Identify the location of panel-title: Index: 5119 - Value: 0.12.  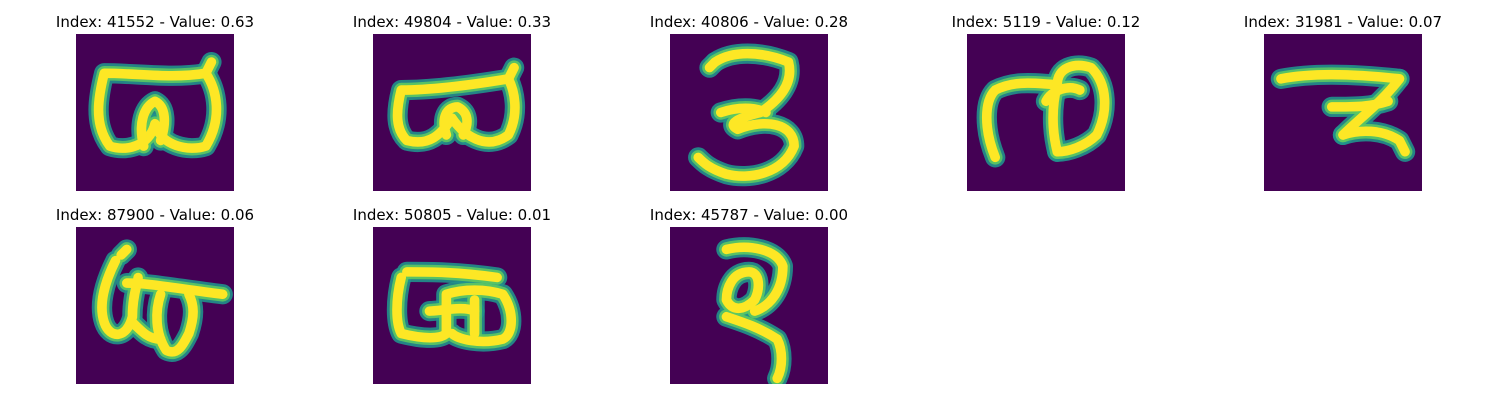
(1046, 22).